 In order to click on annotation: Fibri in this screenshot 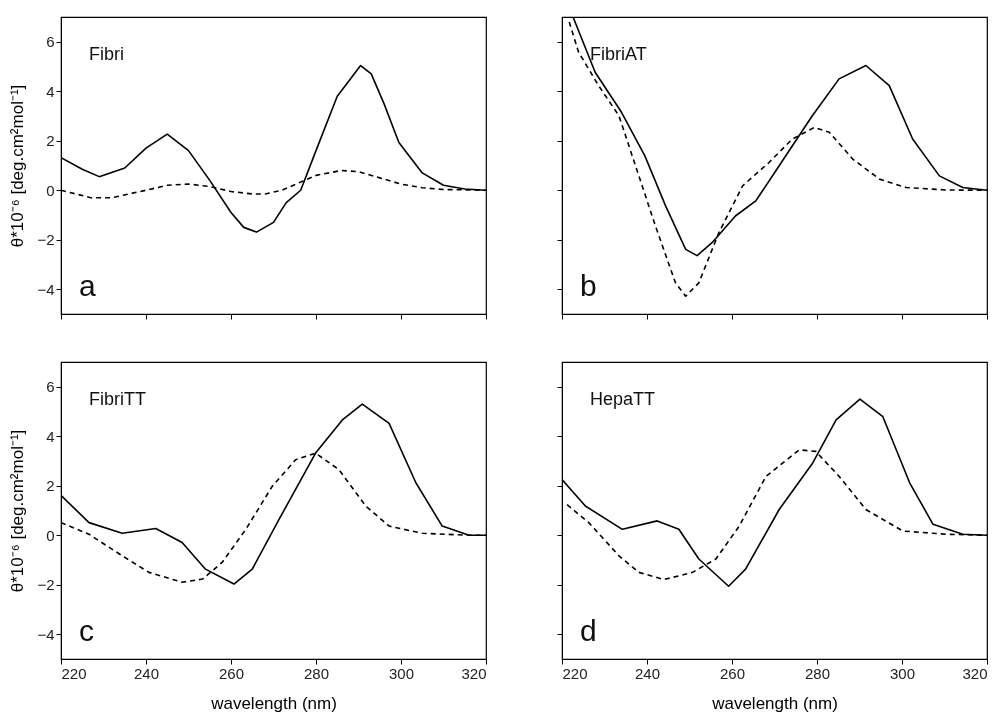, I will do `click(106, 54)`.